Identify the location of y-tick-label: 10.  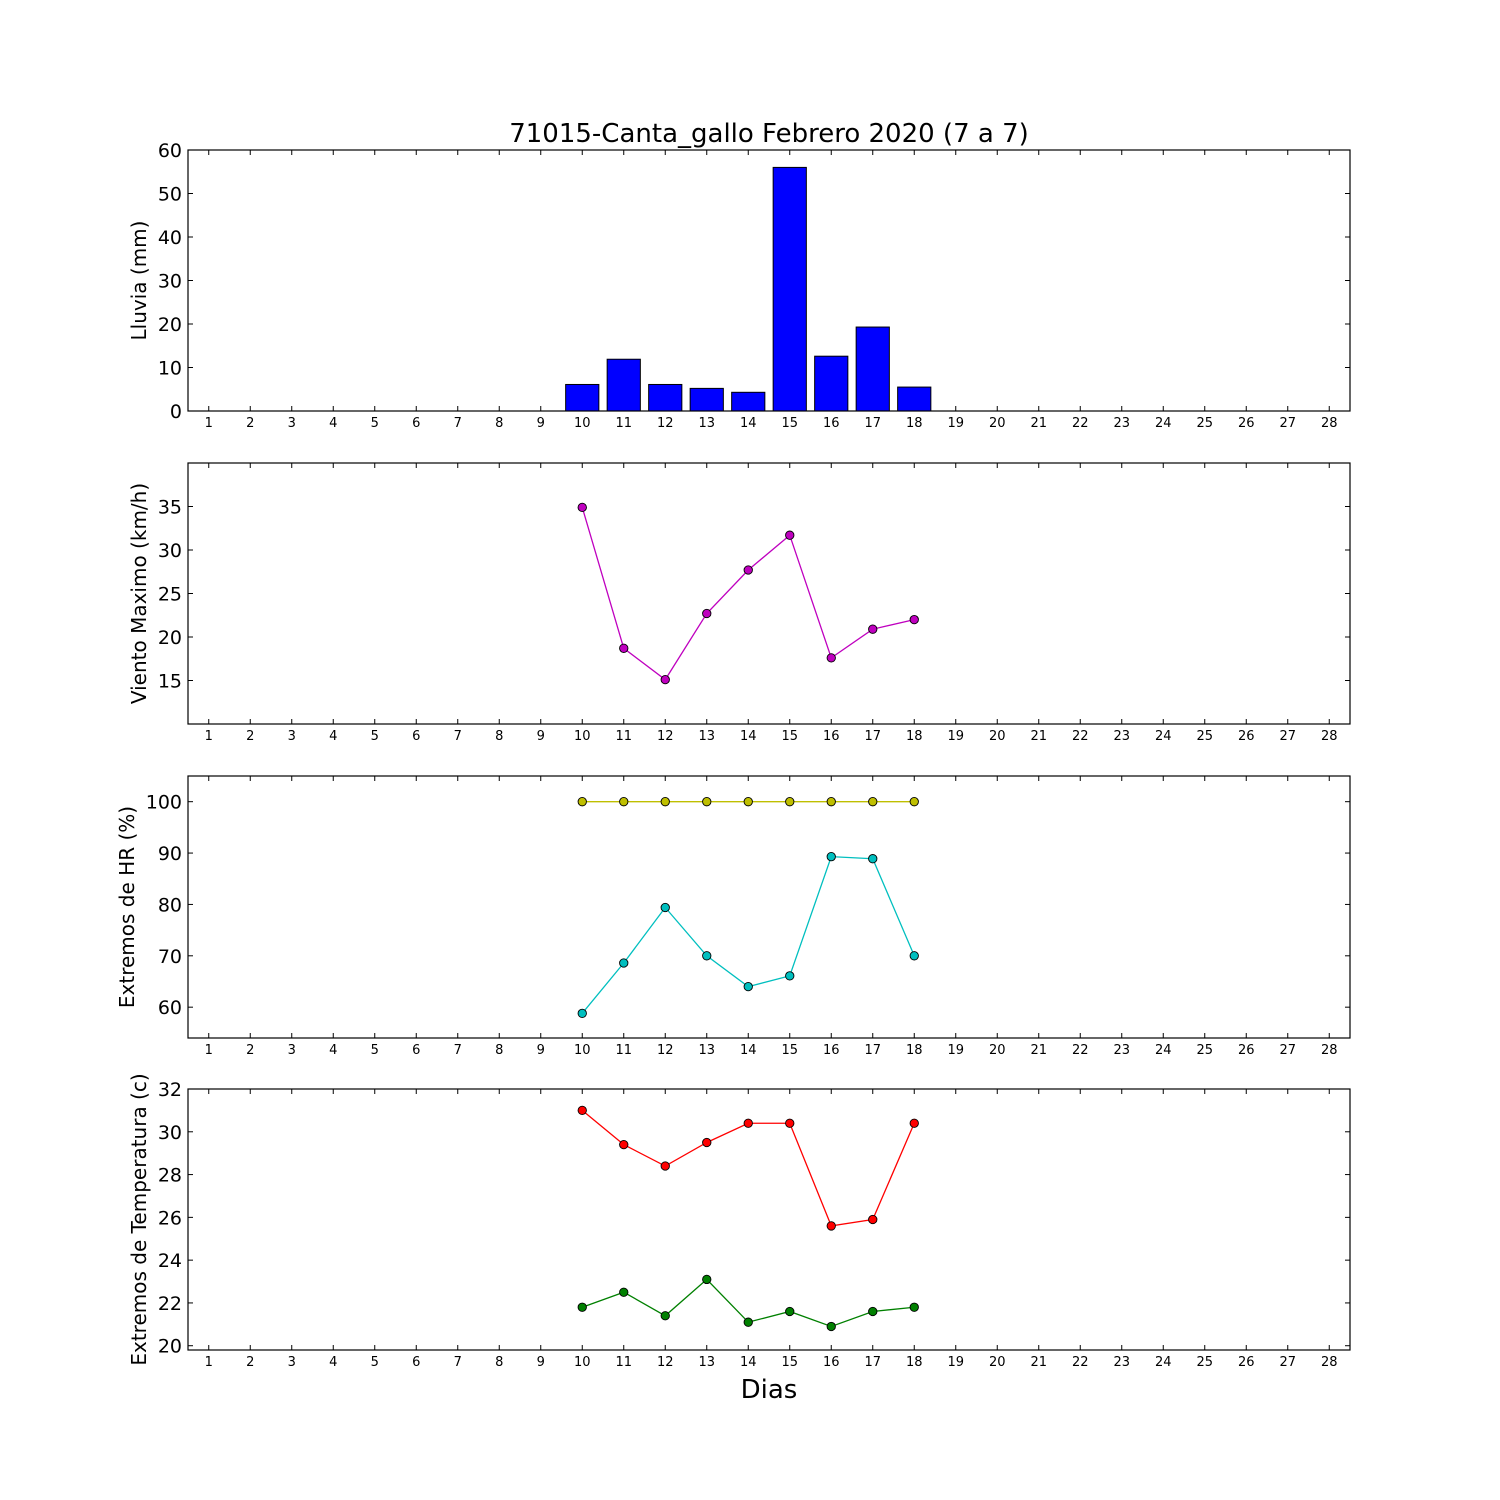
(170, 369).